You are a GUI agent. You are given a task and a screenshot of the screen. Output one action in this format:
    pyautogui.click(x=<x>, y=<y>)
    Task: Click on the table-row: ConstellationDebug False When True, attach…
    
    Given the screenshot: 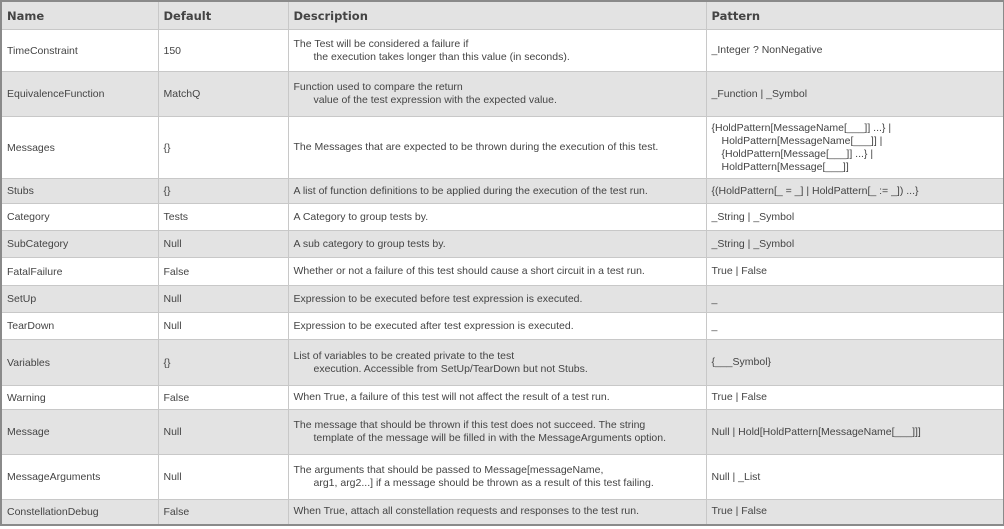 What is the action you would take?
    pyautogui.click(x=502, y=512)
    